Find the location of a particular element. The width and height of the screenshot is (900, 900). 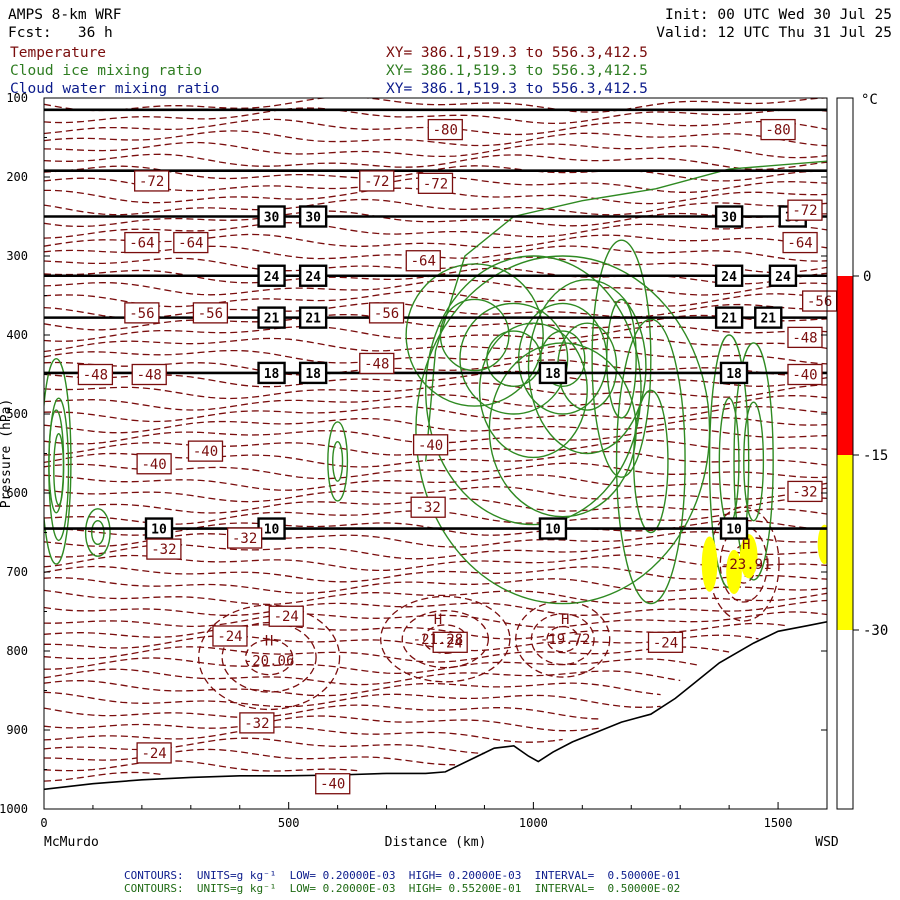

colorbar-frame is located at coordinates (845, 453).